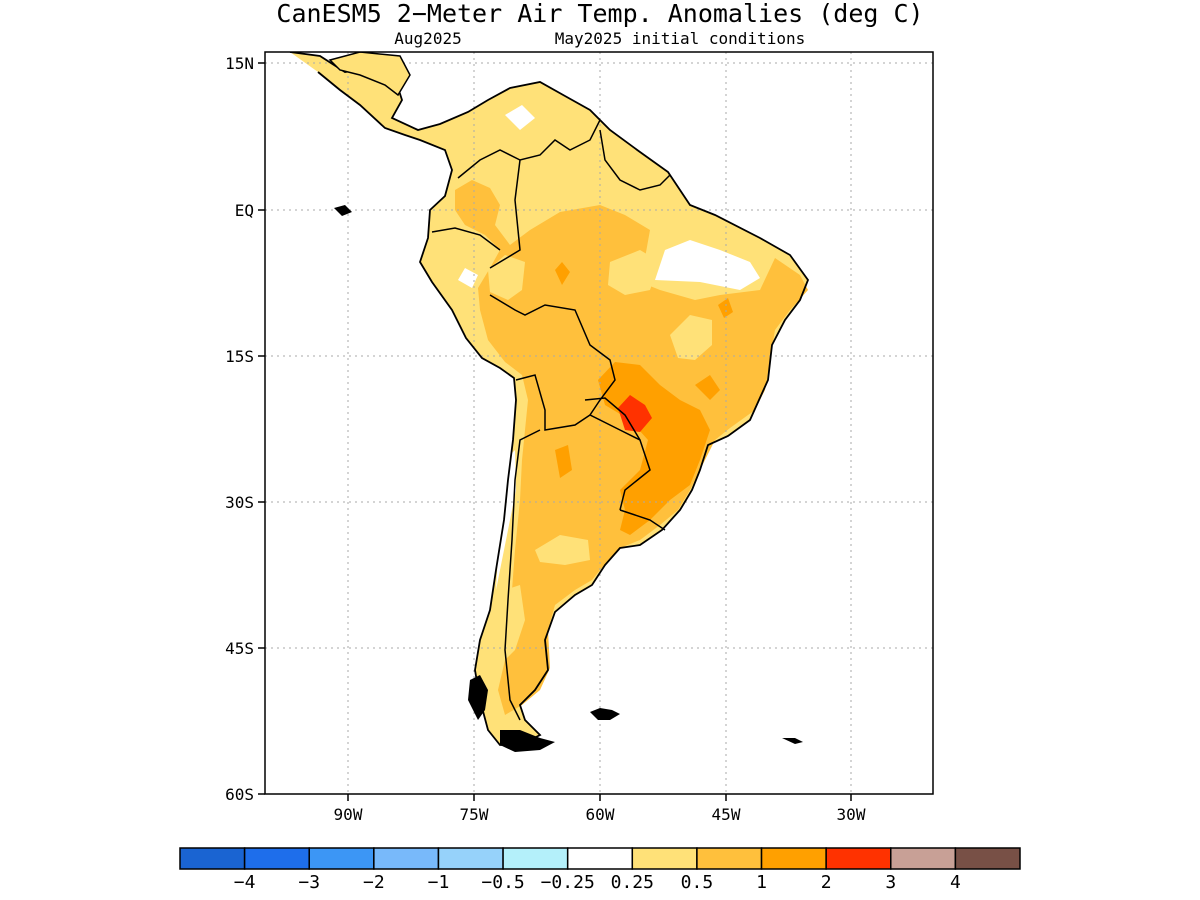 This screenshot has height=900, width=1200. I want to click on lat-tick-15n: 15N, so click(239, 63).